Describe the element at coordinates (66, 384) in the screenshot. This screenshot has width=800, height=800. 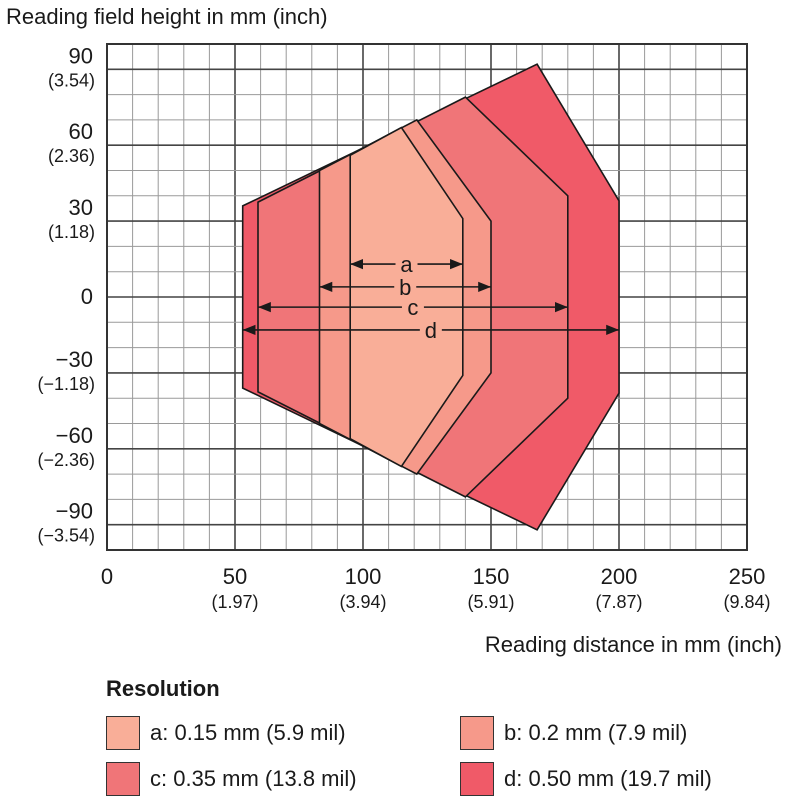
I see `y-tick-sublabel: (−1.18)` at that location.